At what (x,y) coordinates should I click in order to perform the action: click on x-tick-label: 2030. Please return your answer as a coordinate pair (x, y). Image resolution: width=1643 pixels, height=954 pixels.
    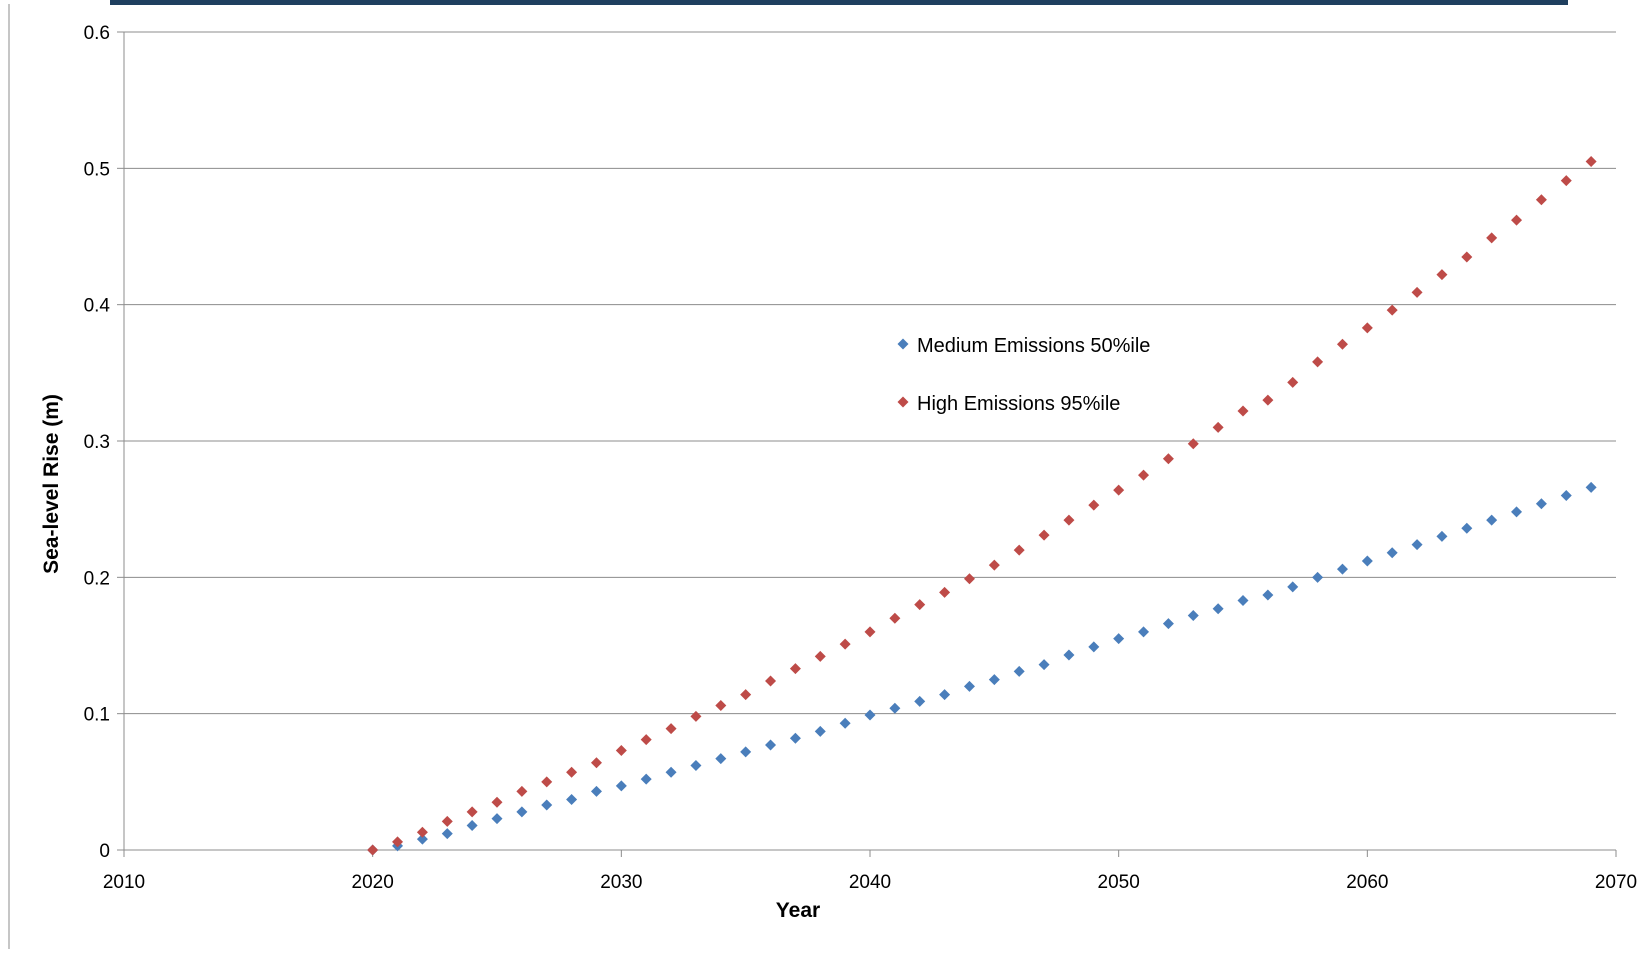
    Looking at the image, I should click on (621, 882).